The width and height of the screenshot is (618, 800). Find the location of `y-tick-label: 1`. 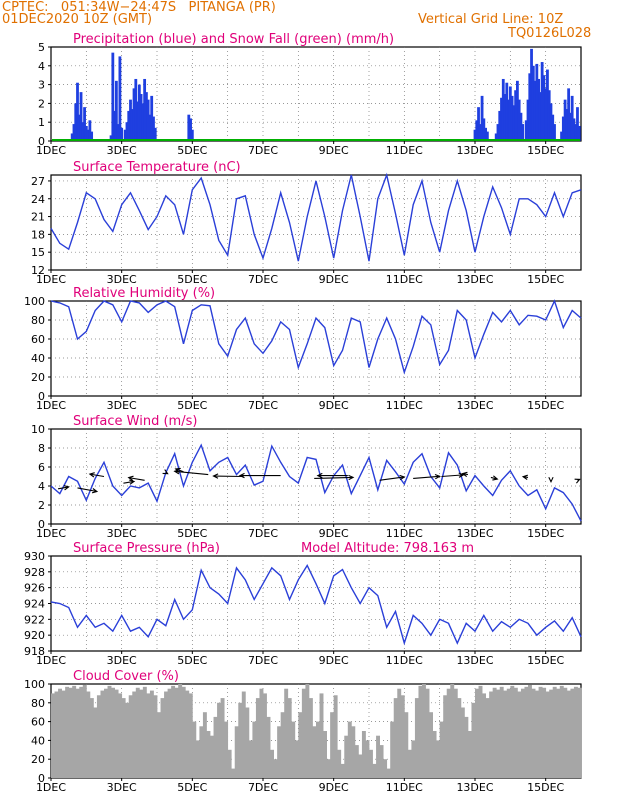

y-tick-label: 1 is located at coordinates (41, 122).